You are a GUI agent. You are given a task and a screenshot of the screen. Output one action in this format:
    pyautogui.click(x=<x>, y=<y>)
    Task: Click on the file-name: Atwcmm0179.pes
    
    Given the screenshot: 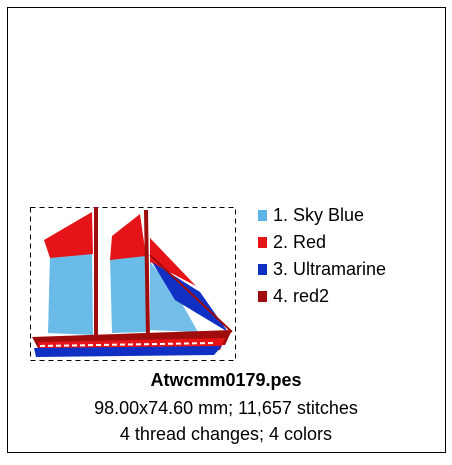 What is the action you would take?
    pyautogui.click(x=225, y=380)
    